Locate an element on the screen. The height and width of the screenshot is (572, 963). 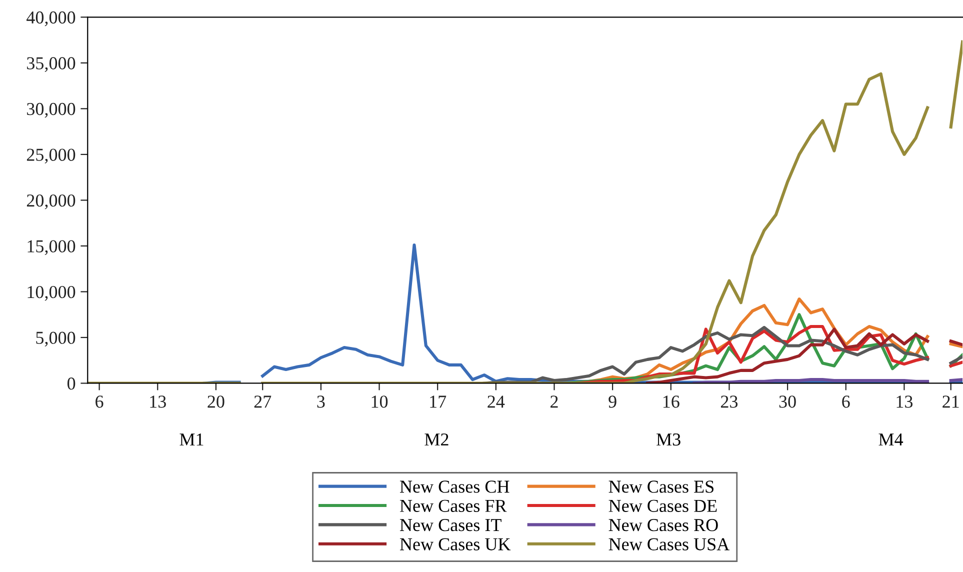
x-tick-label: 17 is located at coordinates (438, 402).